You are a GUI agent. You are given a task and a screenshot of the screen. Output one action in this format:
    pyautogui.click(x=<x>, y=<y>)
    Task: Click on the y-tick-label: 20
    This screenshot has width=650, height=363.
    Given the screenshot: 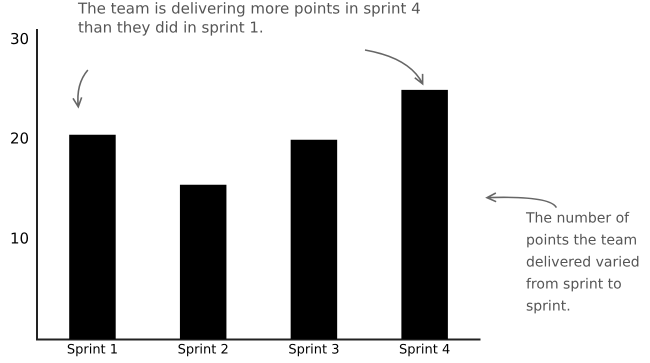 What is the action you would take?
    pyautogui.click(x=20, y=139)
    